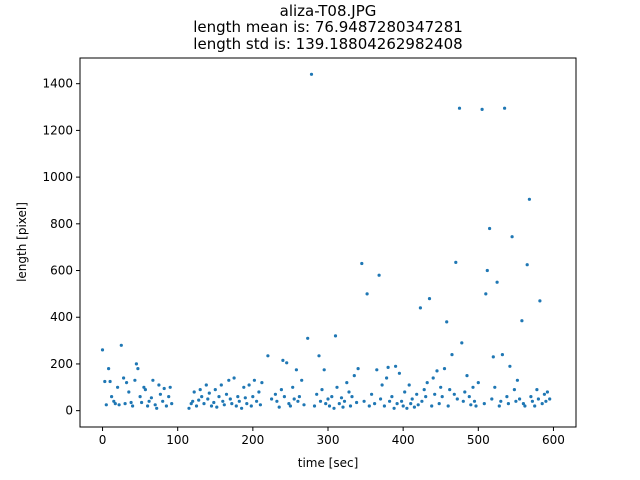 The height and width of the screenshot is (480, 640). Describe the element at coordinates (403, 440) in the screenshot. I see `x-tick-label: 400` at that location.